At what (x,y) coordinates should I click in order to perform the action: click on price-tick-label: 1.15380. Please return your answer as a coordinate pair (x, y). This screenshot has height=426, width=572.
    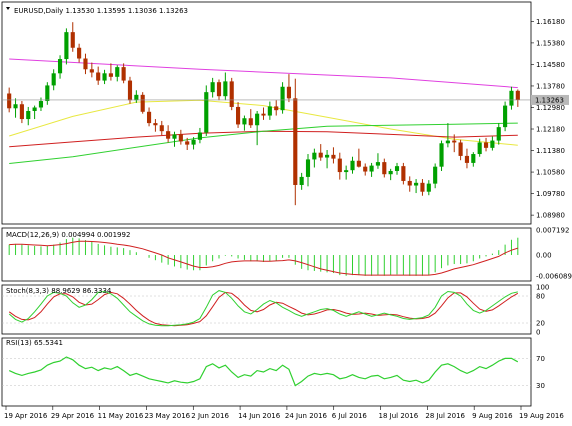
    Looking at the image, I should click on (550, 43).